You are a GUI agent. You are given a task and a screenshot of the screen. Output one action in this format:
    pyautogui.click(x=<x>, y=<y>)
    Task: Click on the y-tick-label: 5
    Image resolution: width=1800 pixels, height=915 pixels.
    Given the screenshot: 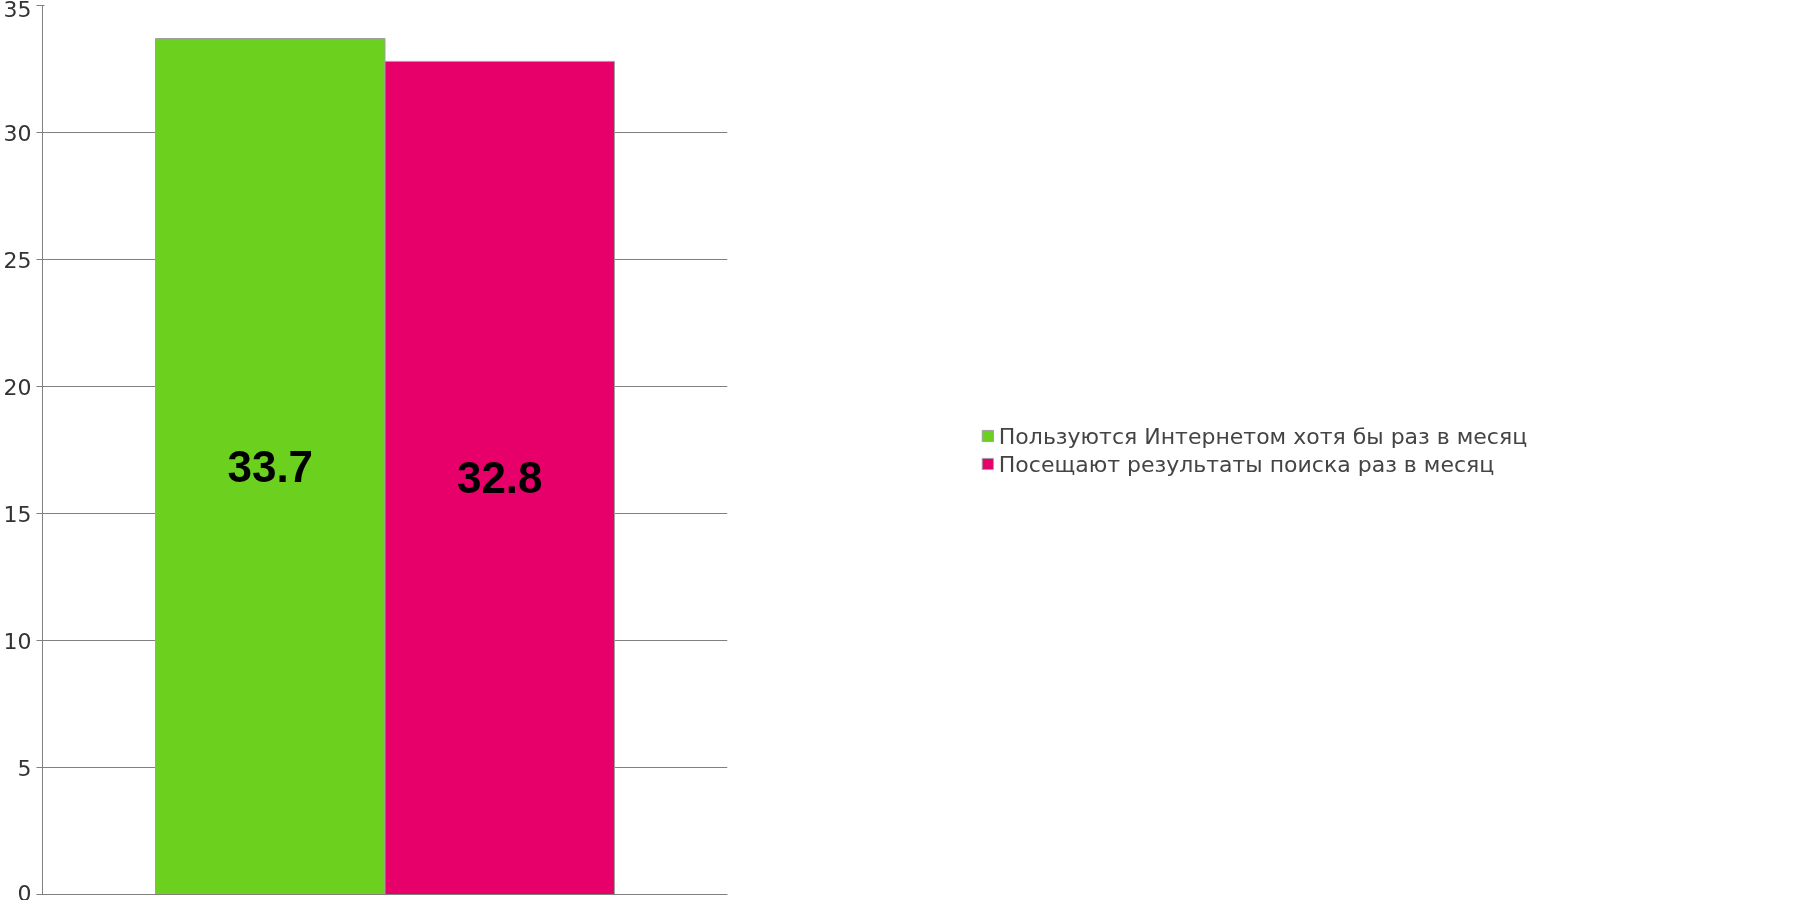 What is the action you would take?
    pyautogui.click(x=24, y=768)
    